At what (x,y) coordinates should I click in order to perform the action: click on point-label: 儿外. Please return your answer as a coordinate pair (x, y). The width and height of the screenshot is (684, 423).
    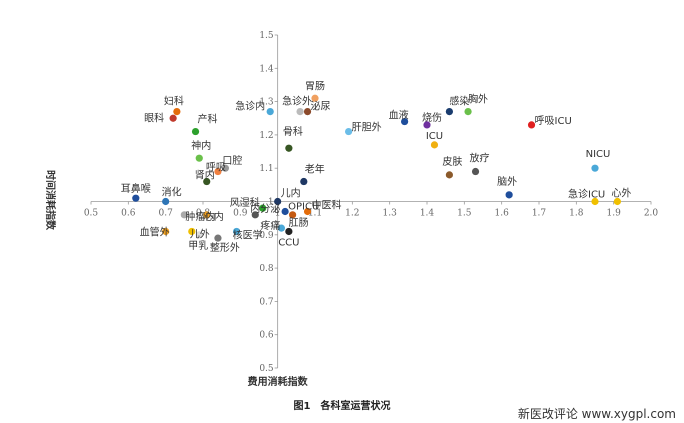
    Looking at the image, I should click on (200, 234).